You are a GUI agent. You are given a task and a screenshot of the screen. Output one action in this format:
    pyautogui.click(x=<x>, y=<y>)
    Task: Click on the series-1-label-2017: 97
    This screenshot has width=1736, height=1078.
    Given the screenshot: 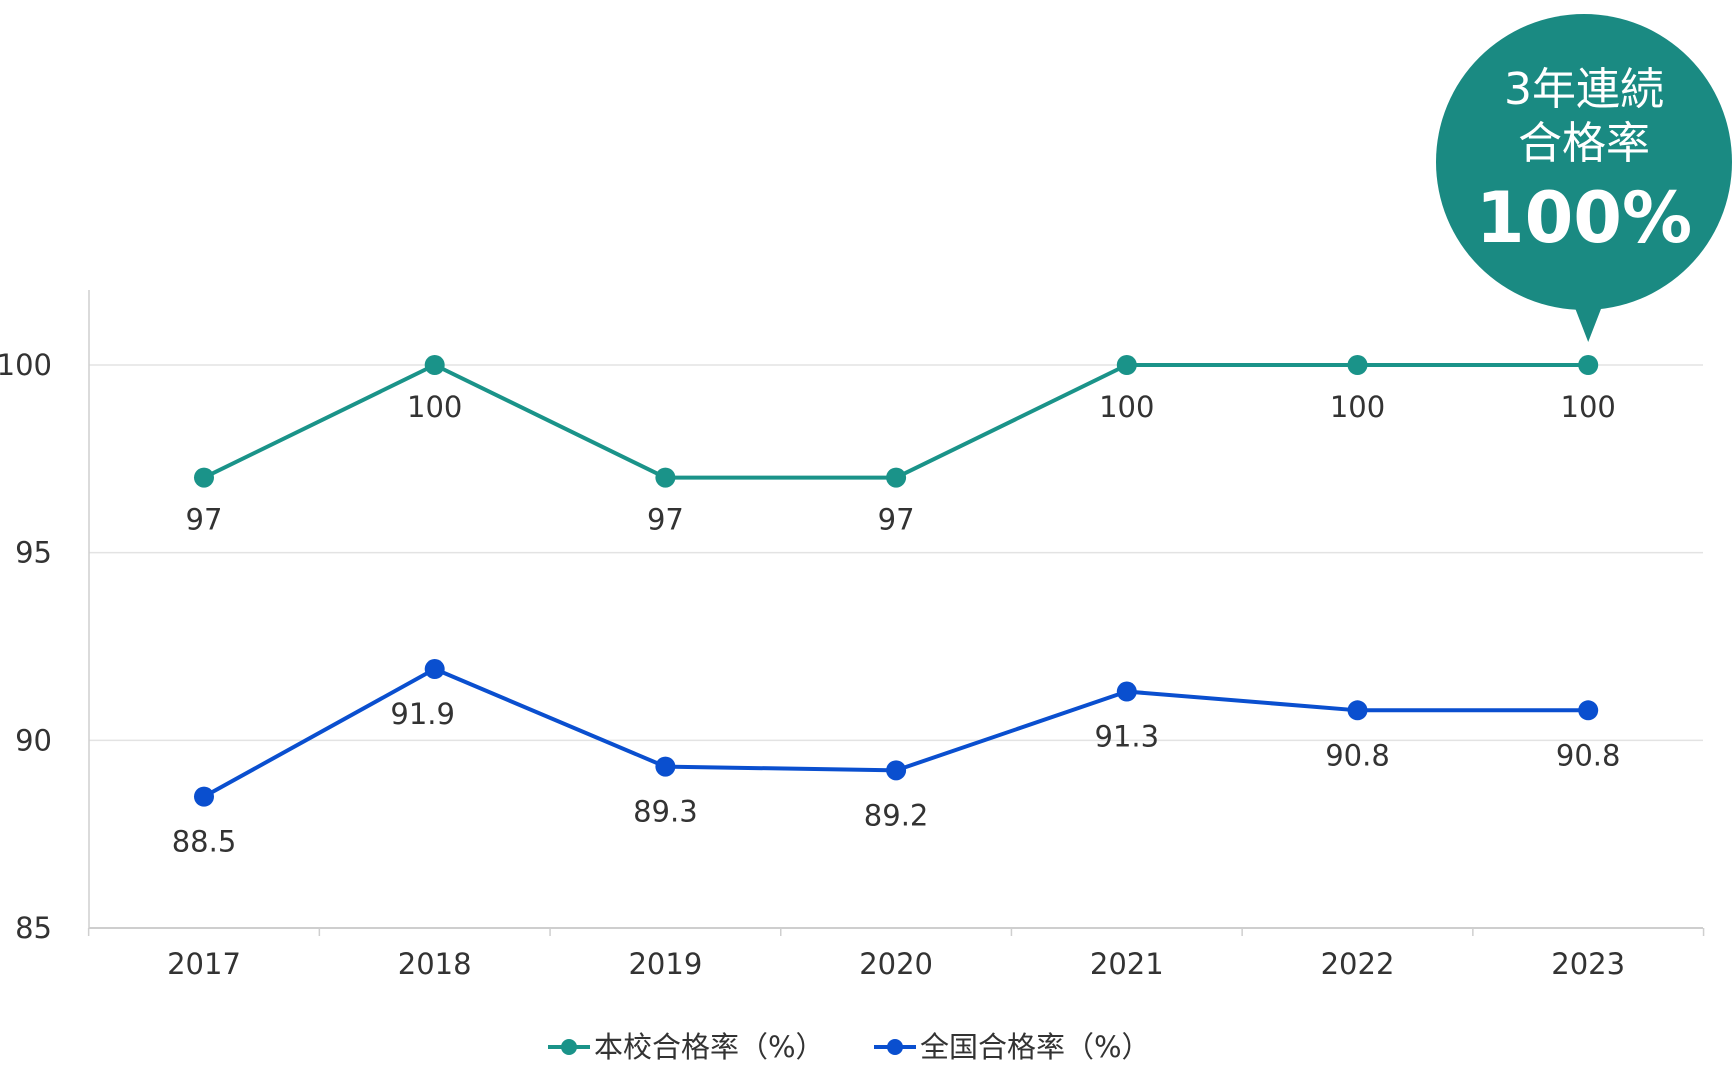 What is the action you would take?
    pyautogui.click(x=204, y=520)
    